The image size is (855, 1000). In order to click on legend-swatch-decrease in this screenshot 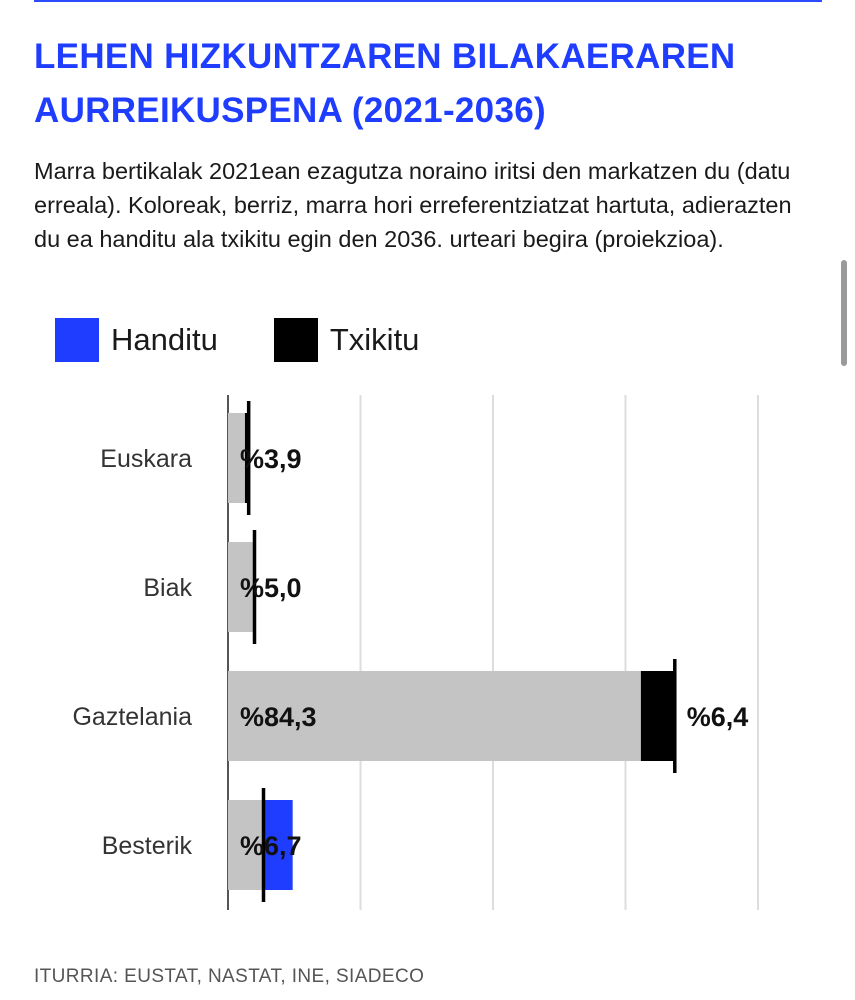, I will do `click(295, 340)`.